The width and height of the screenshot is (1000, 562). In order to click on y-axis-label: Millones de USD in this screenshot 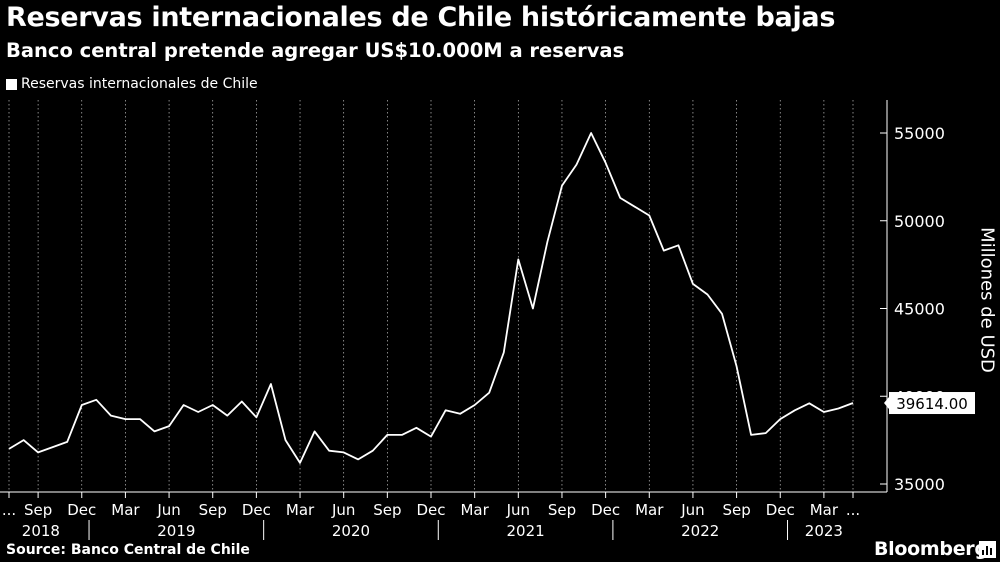, I will do `click(987, 300)`.